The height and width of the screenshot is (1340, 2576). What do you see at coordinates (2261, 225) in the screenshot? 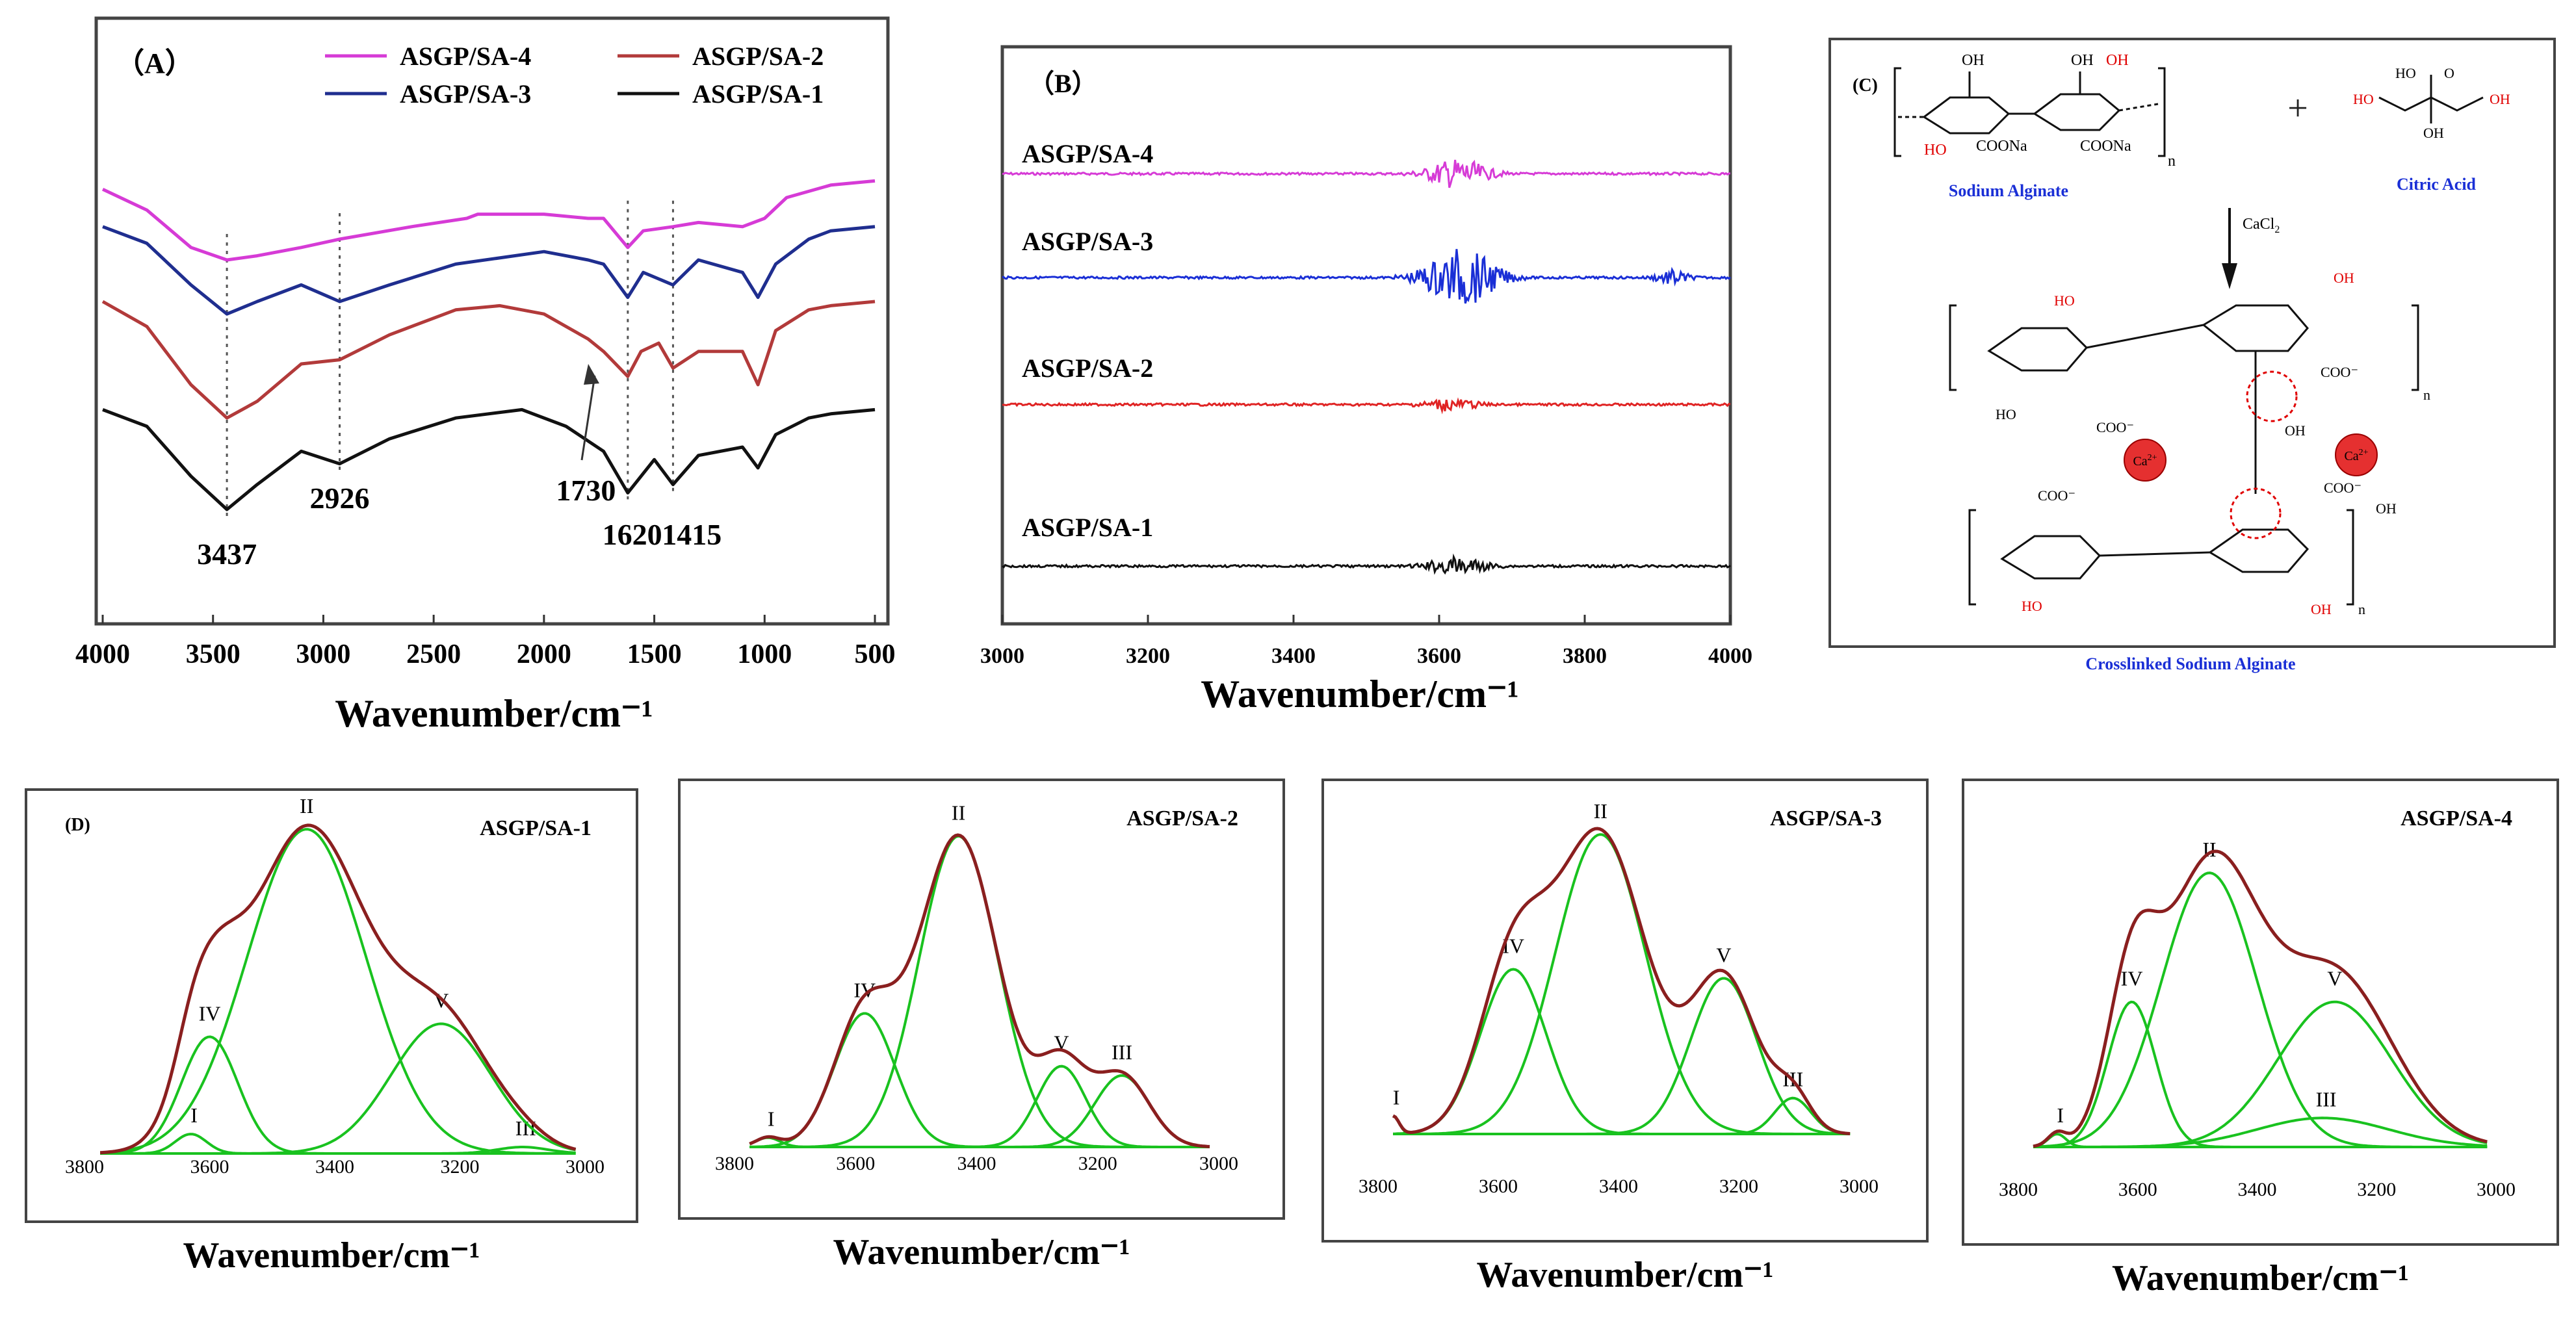
I see `reagent-label: CaCl2` at bounding box center [2261, 225].